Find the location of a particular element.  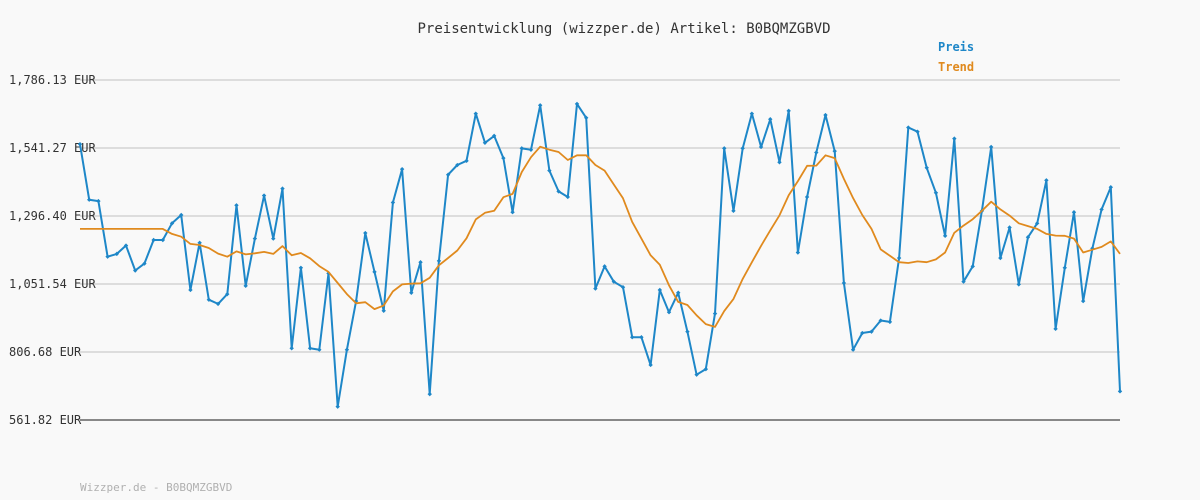

y-tick-label: 1,051.54 EUR is located at coordinates (52, 284).